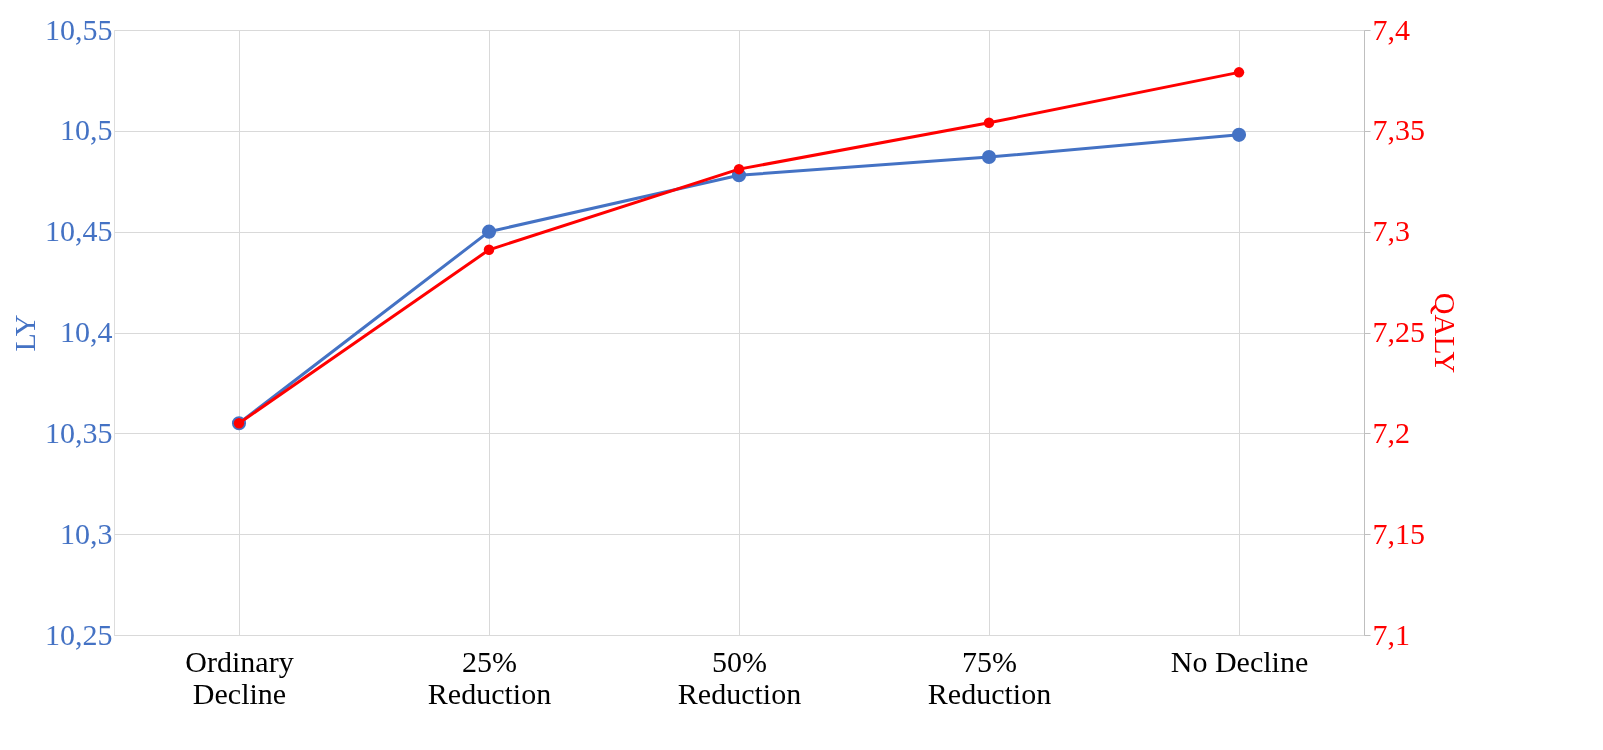 The image size is (1603, 750). I want to click on x-tick-label: 25% Reduction, so click(489, 677).